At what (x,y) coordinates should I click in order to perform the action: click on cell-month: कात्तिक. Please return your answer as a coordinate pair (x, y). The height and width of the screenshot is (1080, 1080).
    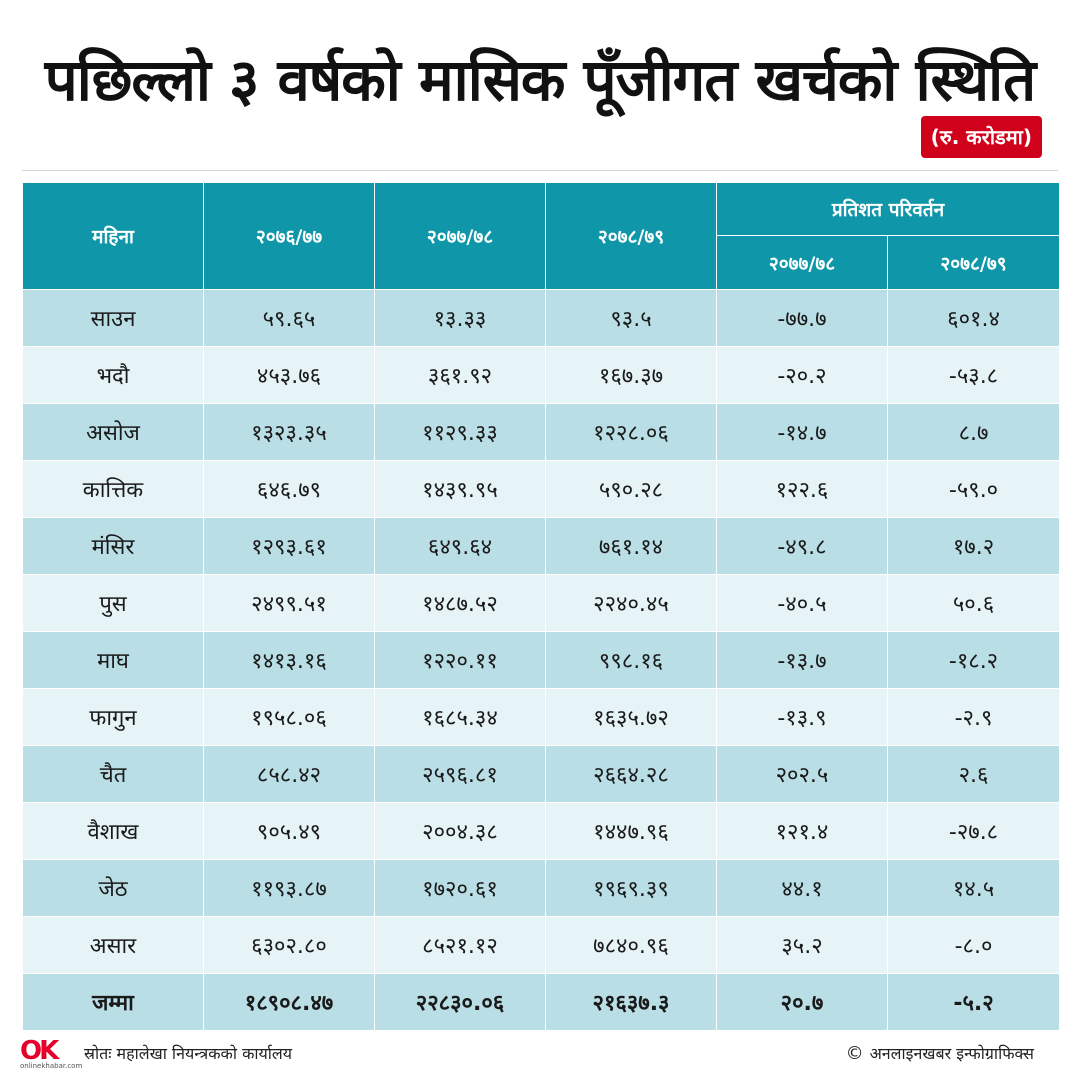
    Looking at the image, I should click on (113, 489).